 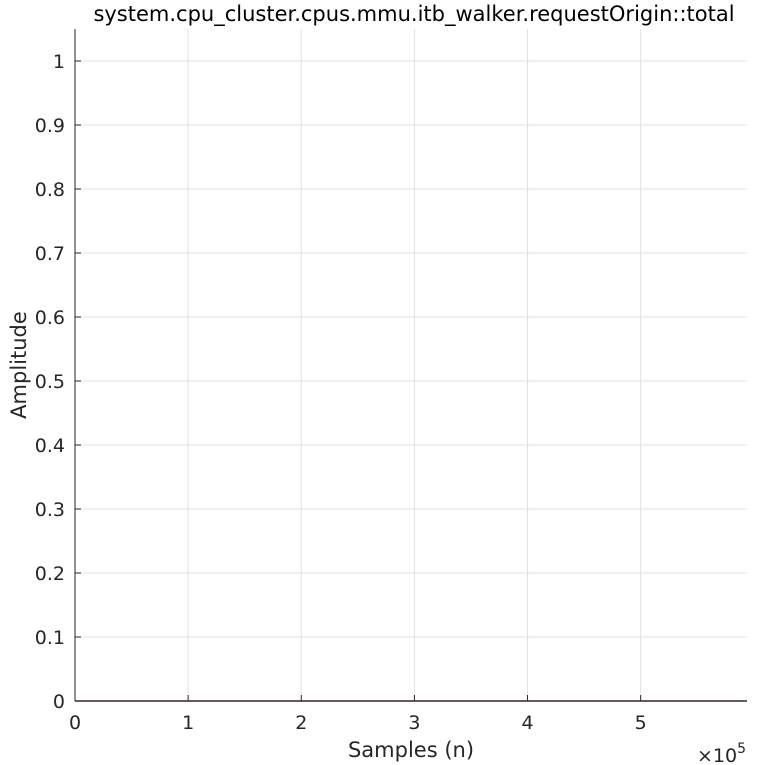 What do you see at coordinates (19, 365) in the screenshot?
I see `y-axis-label: Amplitude` at bounding box center [19, 365].